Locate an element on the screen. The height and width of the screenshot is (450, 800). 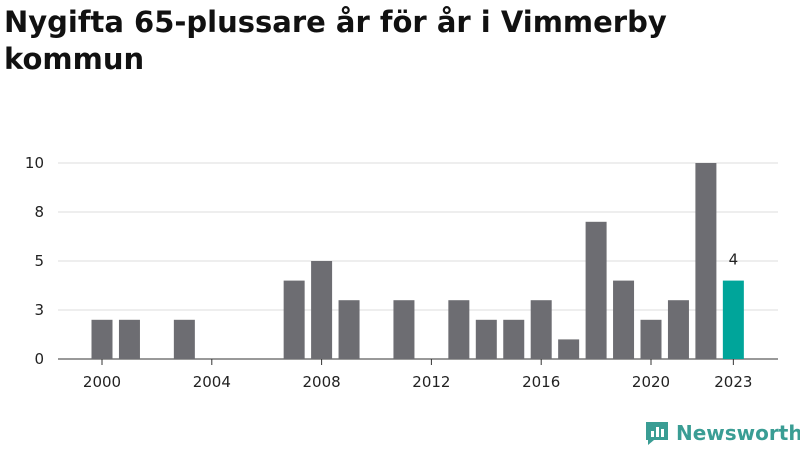
bar-2020 is located at coordinates (651, 339).